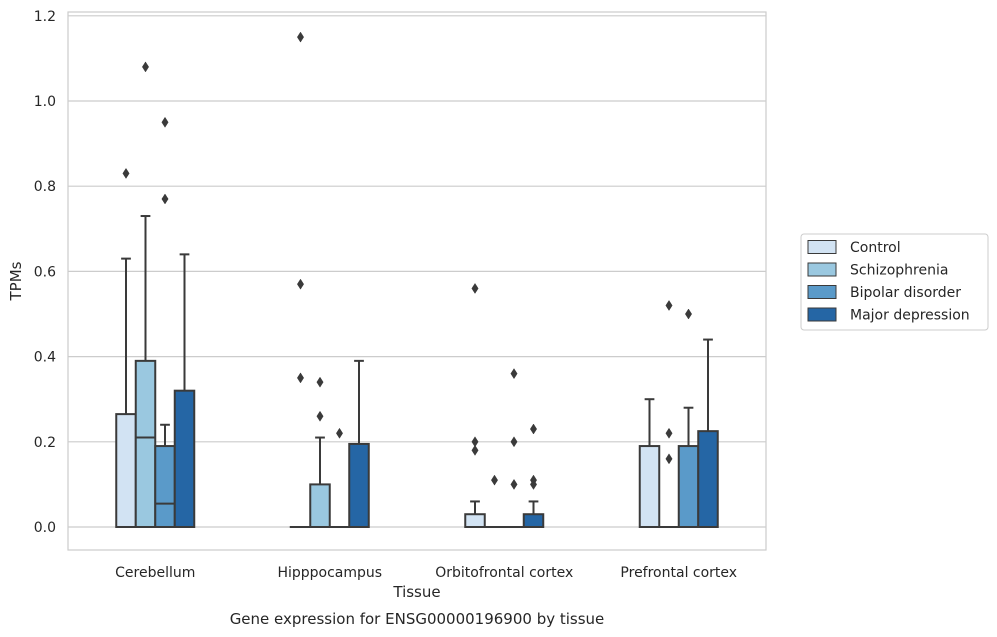 The width and height of the screenshot is (997, 637). Describe the element at coordinates (504, 573) in the screenshot. I see `x-tick-label: Orbitofrontal cortex` at that location.